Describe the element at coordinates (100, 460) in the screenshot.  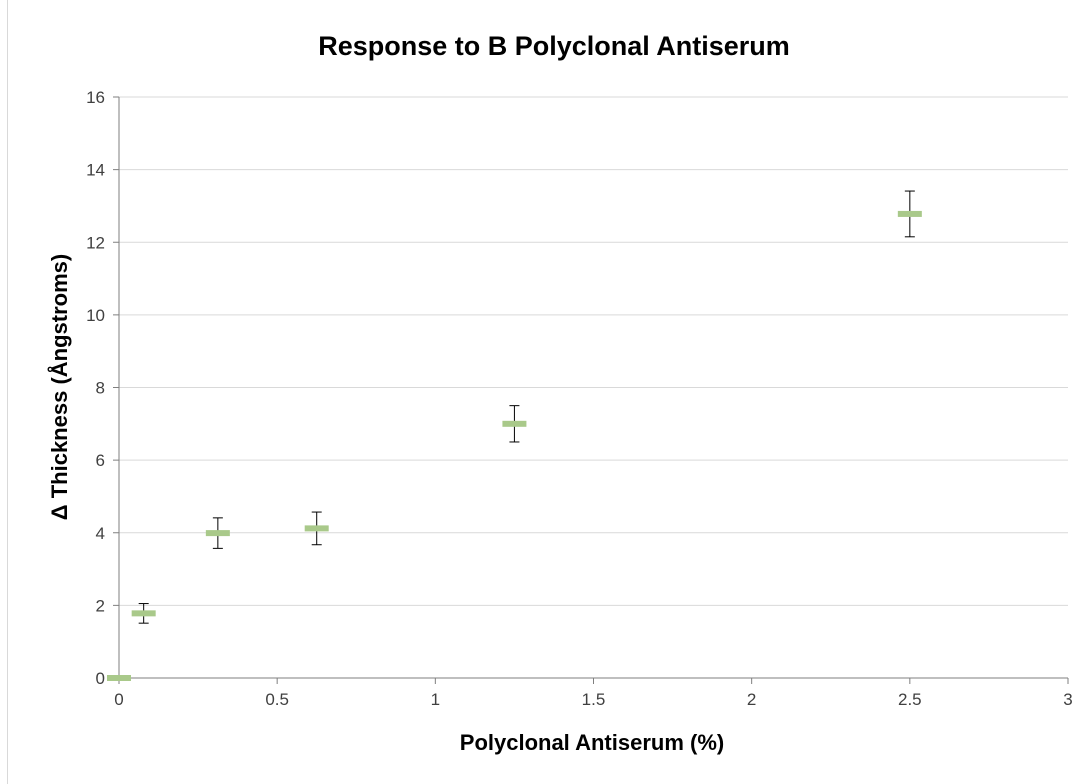
I see `y-tick-label: 6` at that location.